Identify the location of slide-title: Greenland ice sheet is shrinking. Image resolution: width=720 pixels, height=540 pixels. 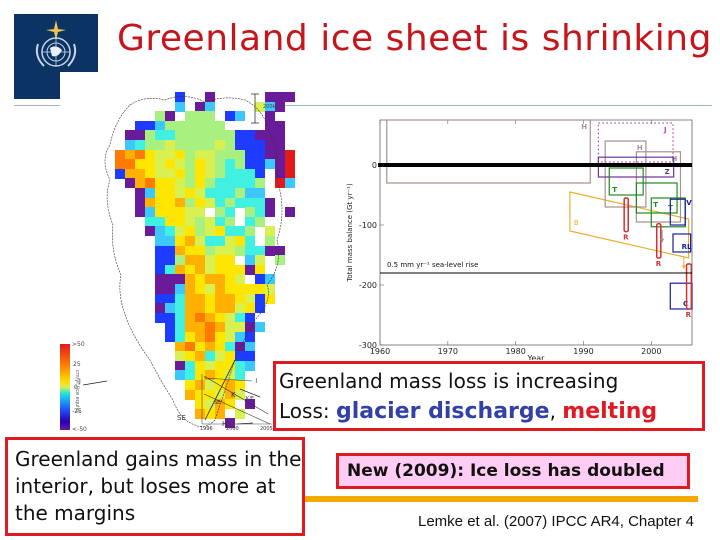
(414, 38).